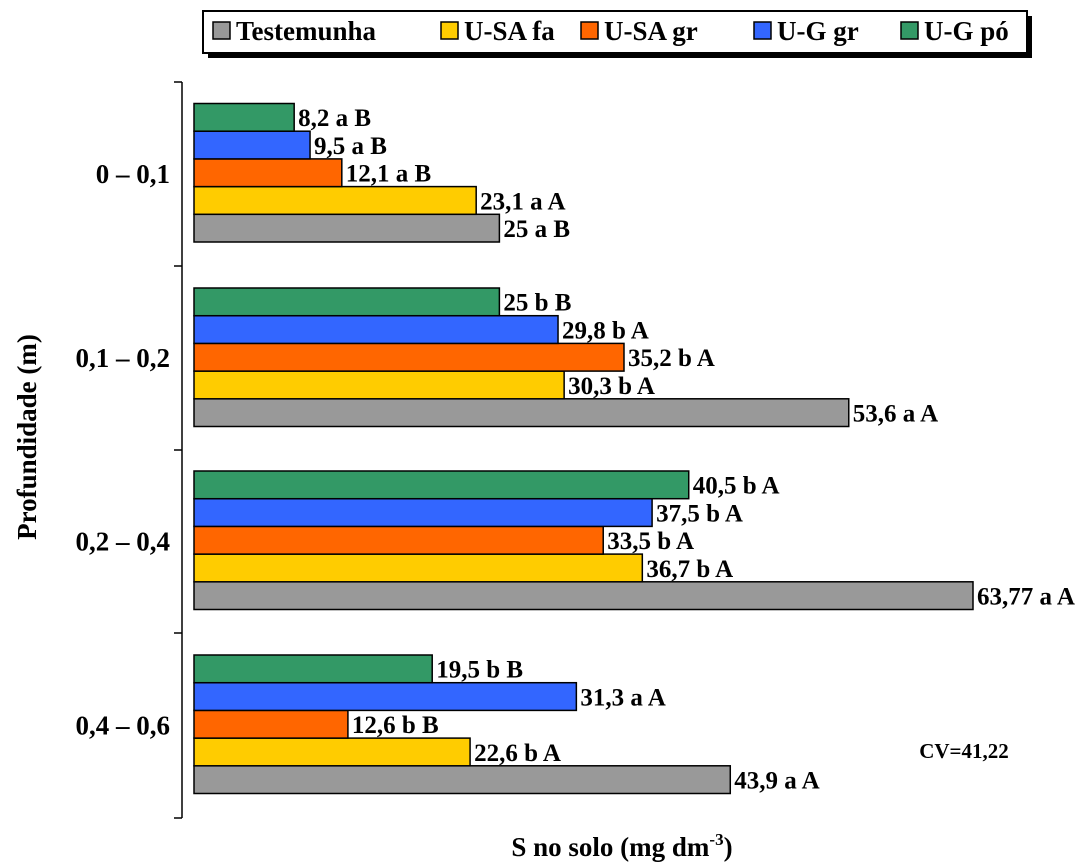 This screenshot has width=1086, height=865. Describe the element at coordinates (895, 414) in the screenshot. I see `data-label: 53,6 a A` at that location.